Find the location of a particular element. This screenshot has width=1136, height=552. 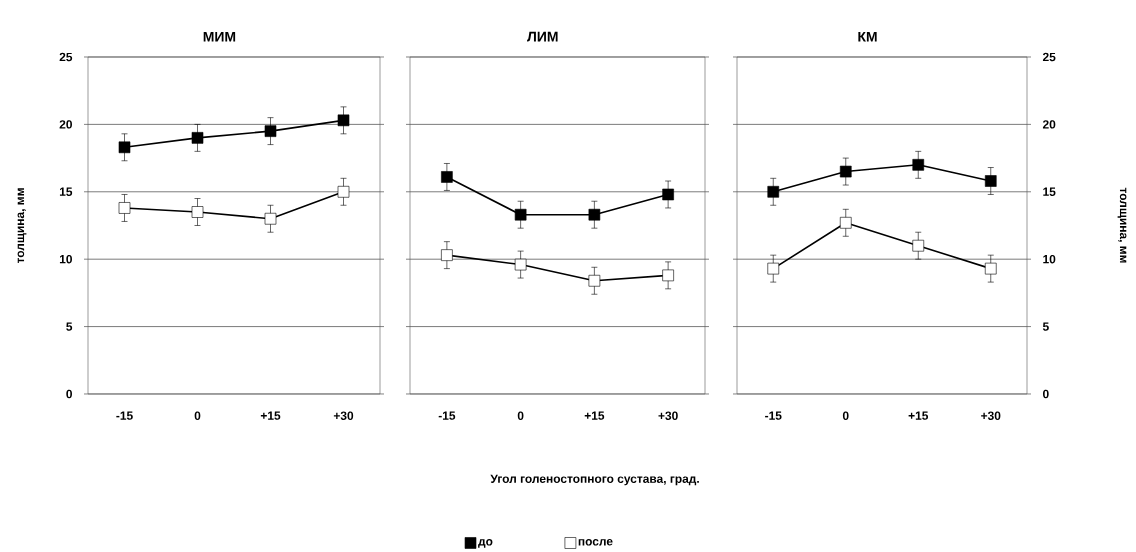

y-tick-label: 25 is located at coordinates (66, 57).